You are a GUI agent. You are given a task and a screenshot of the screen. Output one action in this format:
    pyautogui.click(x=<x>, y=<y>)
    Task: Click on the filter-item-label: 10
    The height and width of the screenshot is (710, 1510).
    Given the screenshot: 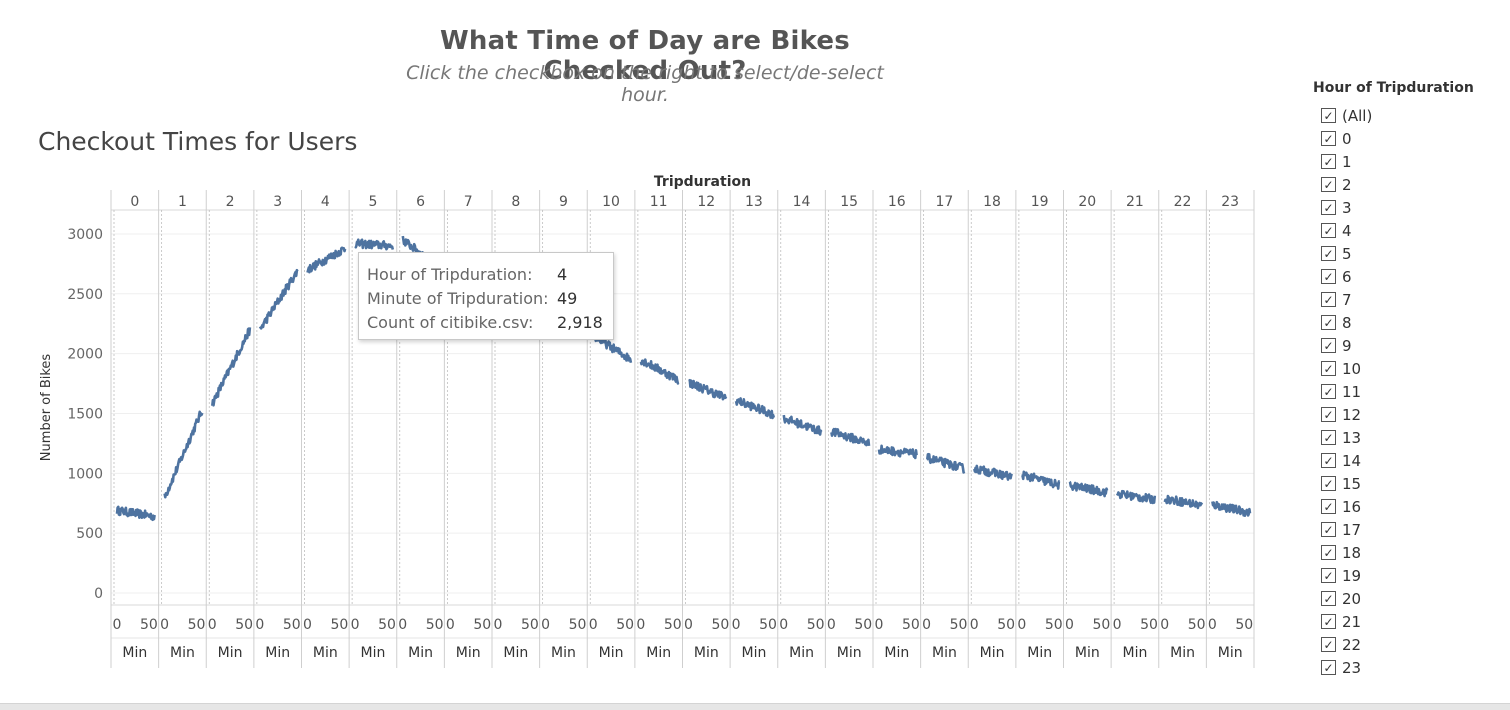 What is the action you would take?
    pyautogui.click(x=1352, y=368)
    